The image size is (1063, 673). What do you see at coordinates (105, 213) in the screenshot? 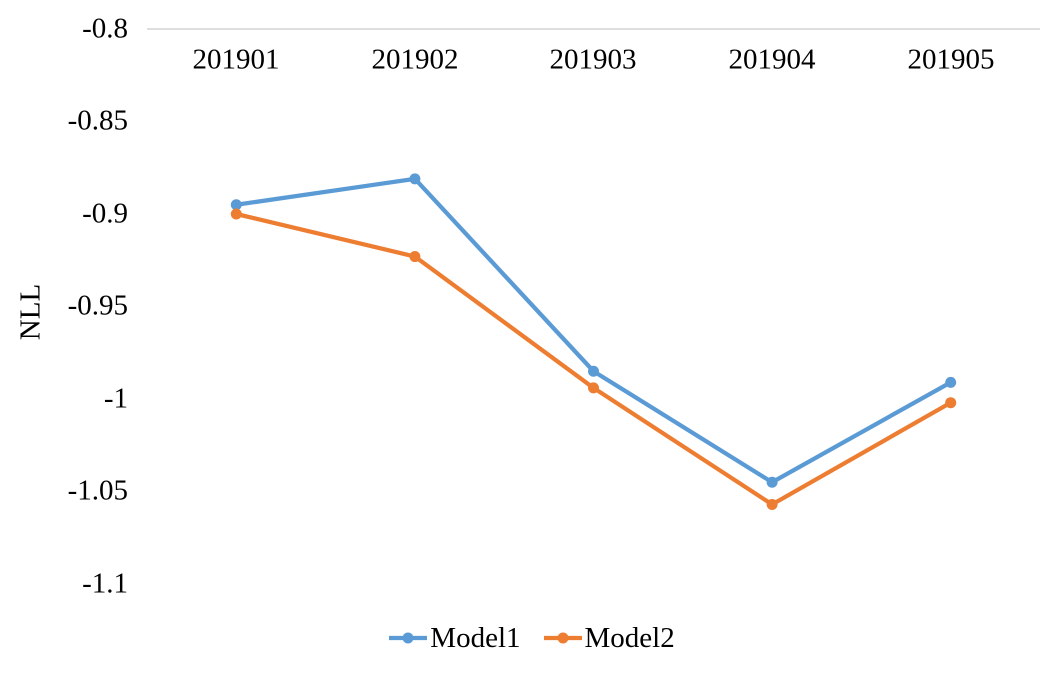
I see `y-tick-label: -0.9` at bounding box center [105, 213].